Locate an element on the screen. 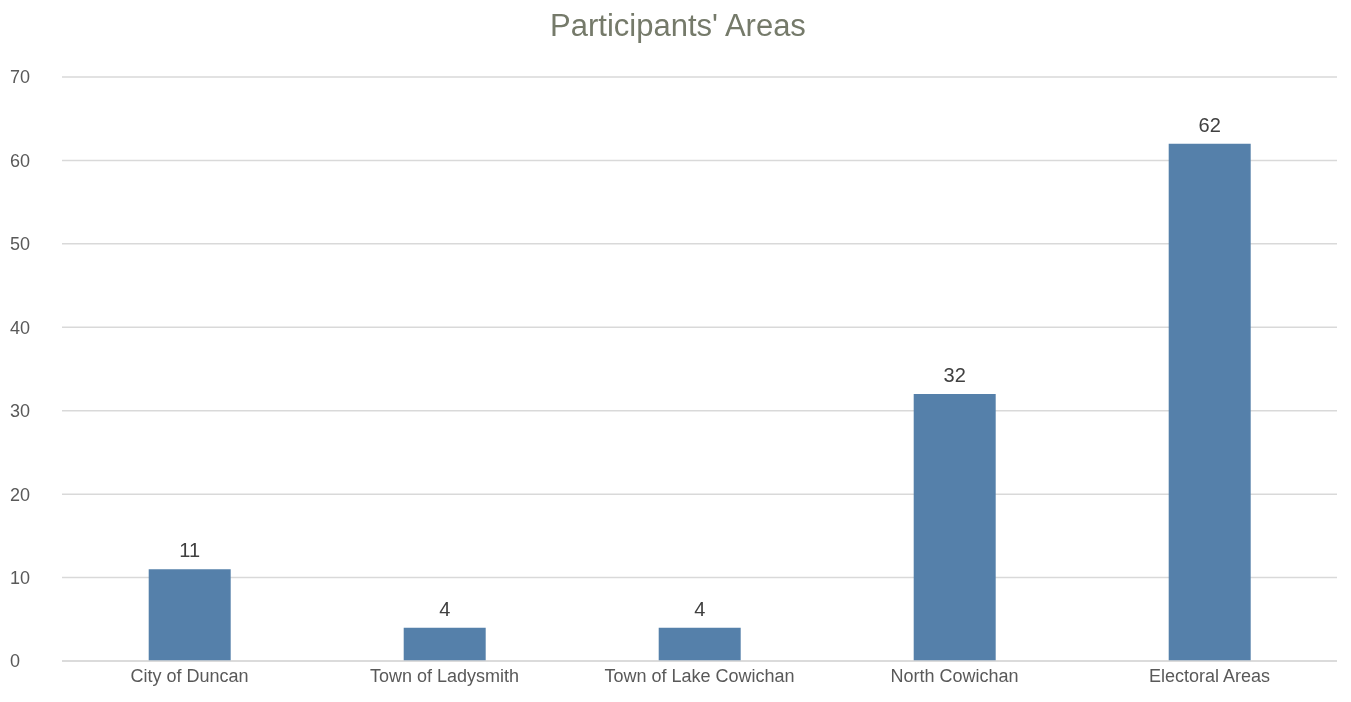 The image size is (1351, 702). y-tick-label: 30 is located at coordinates (20, 411).